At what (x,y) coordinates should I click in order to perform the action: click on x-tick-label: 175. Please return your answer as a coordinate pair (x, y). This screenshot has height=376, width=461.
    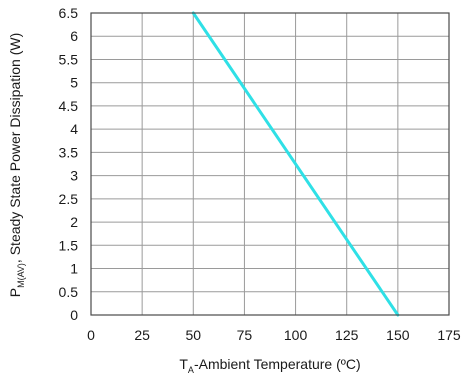
    Looking at the image, I should click on (449, 335).